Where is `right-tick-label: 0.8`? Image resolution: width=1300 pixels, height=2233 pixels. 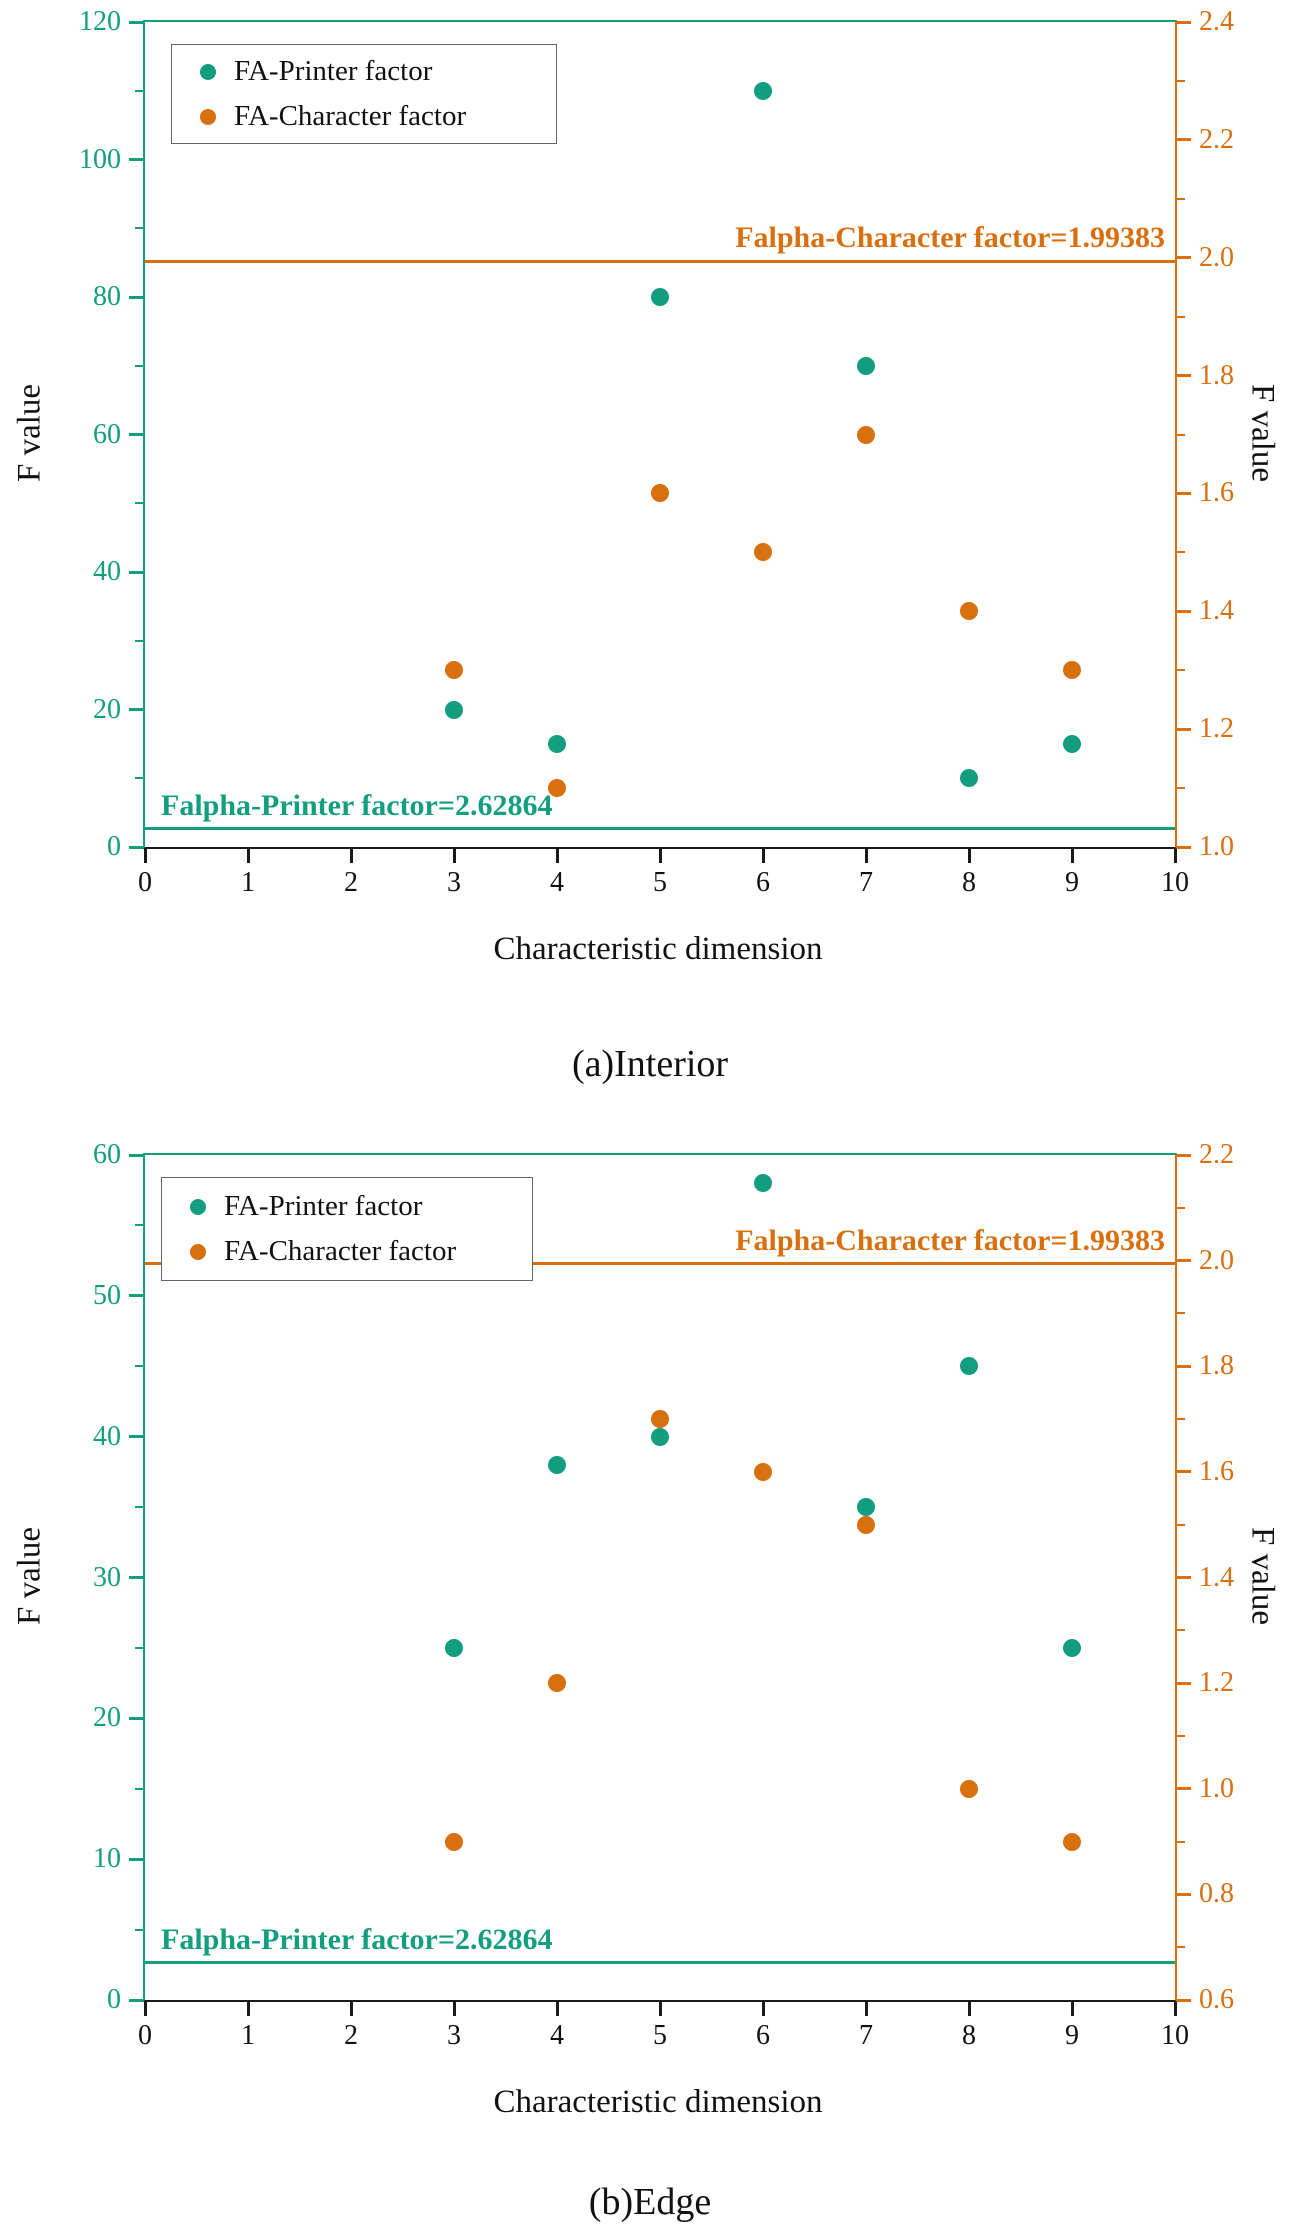 right-tick-label: 0.8 is located at coordinates (1216, 1894).